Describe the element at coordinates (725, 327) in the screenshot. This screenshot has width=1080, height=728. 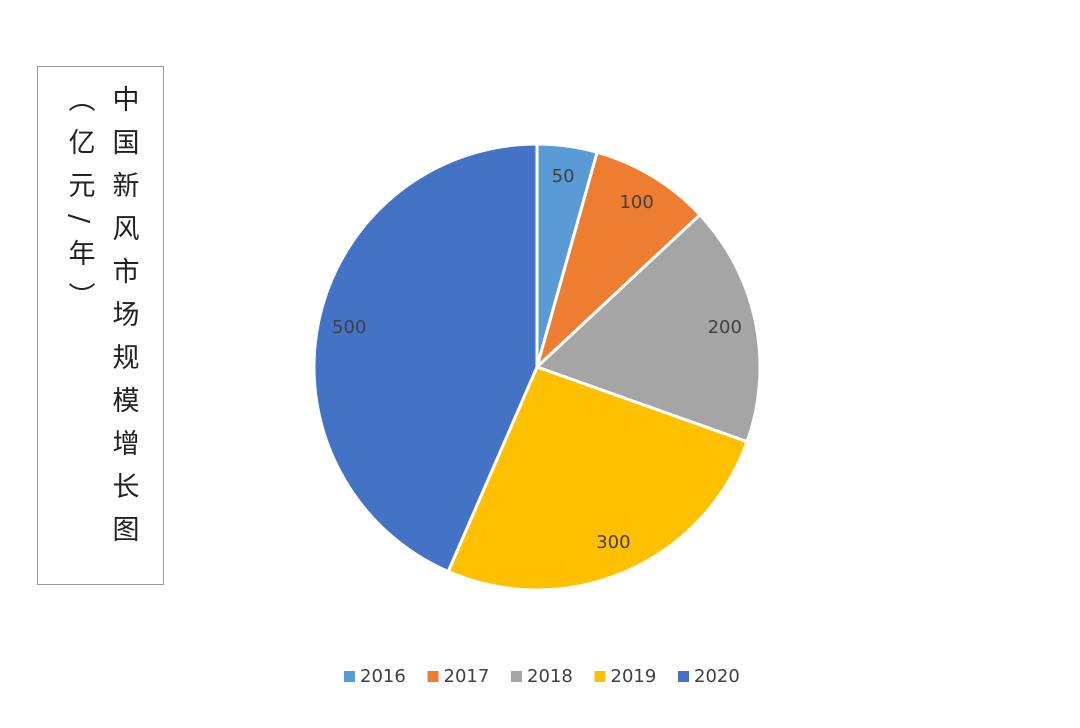
I see `data-label: 200` at that location.